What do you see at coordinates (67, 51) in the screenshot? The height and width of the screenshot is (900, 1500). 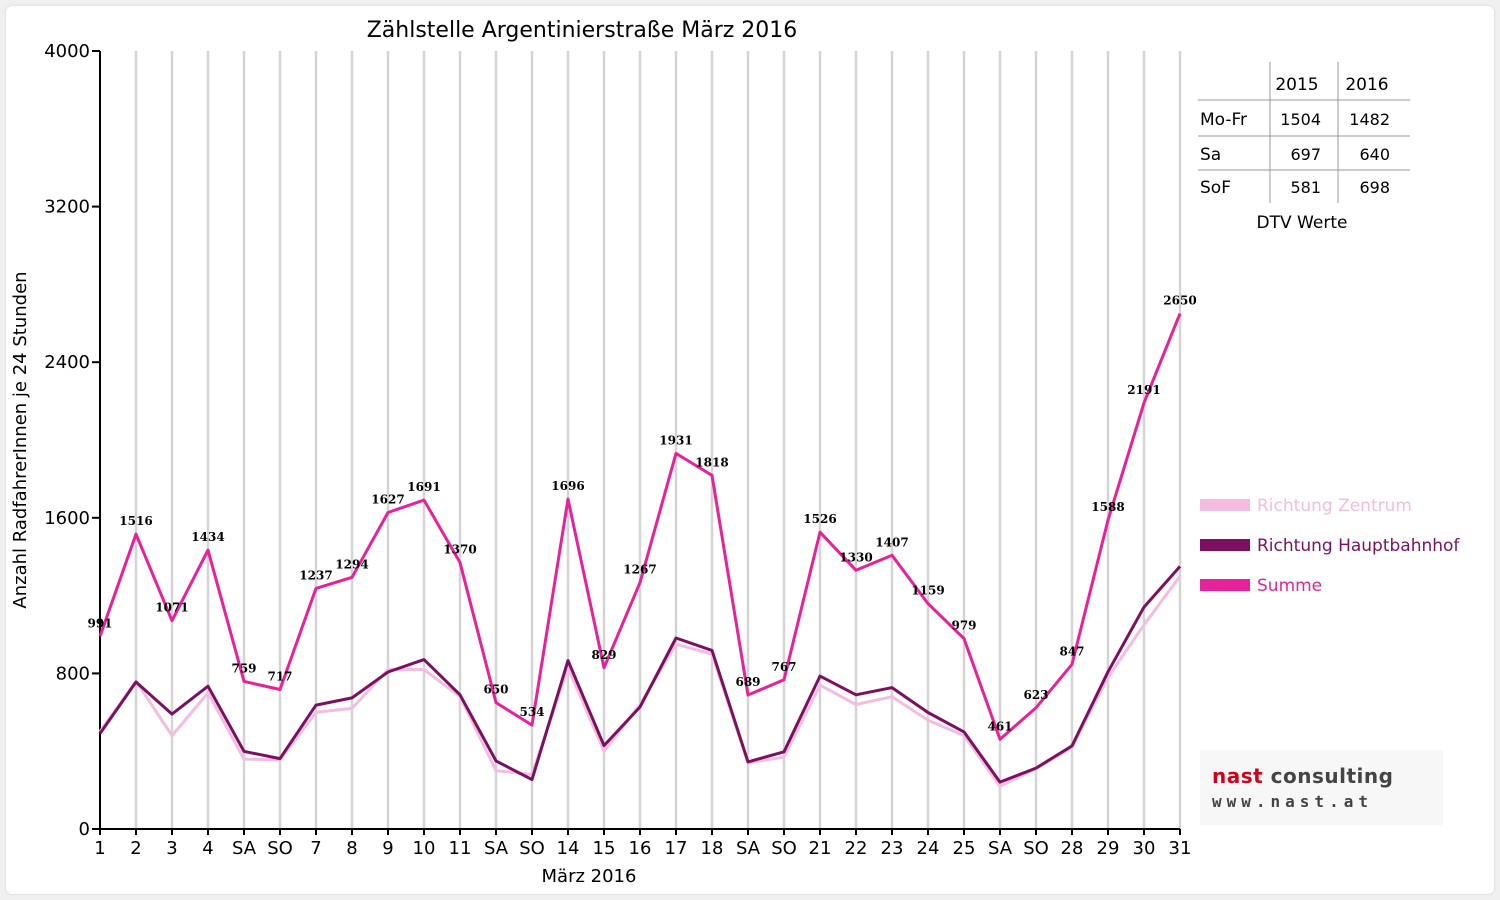 I see `y-tick-label: 4000` at bounding box center [67, 51].